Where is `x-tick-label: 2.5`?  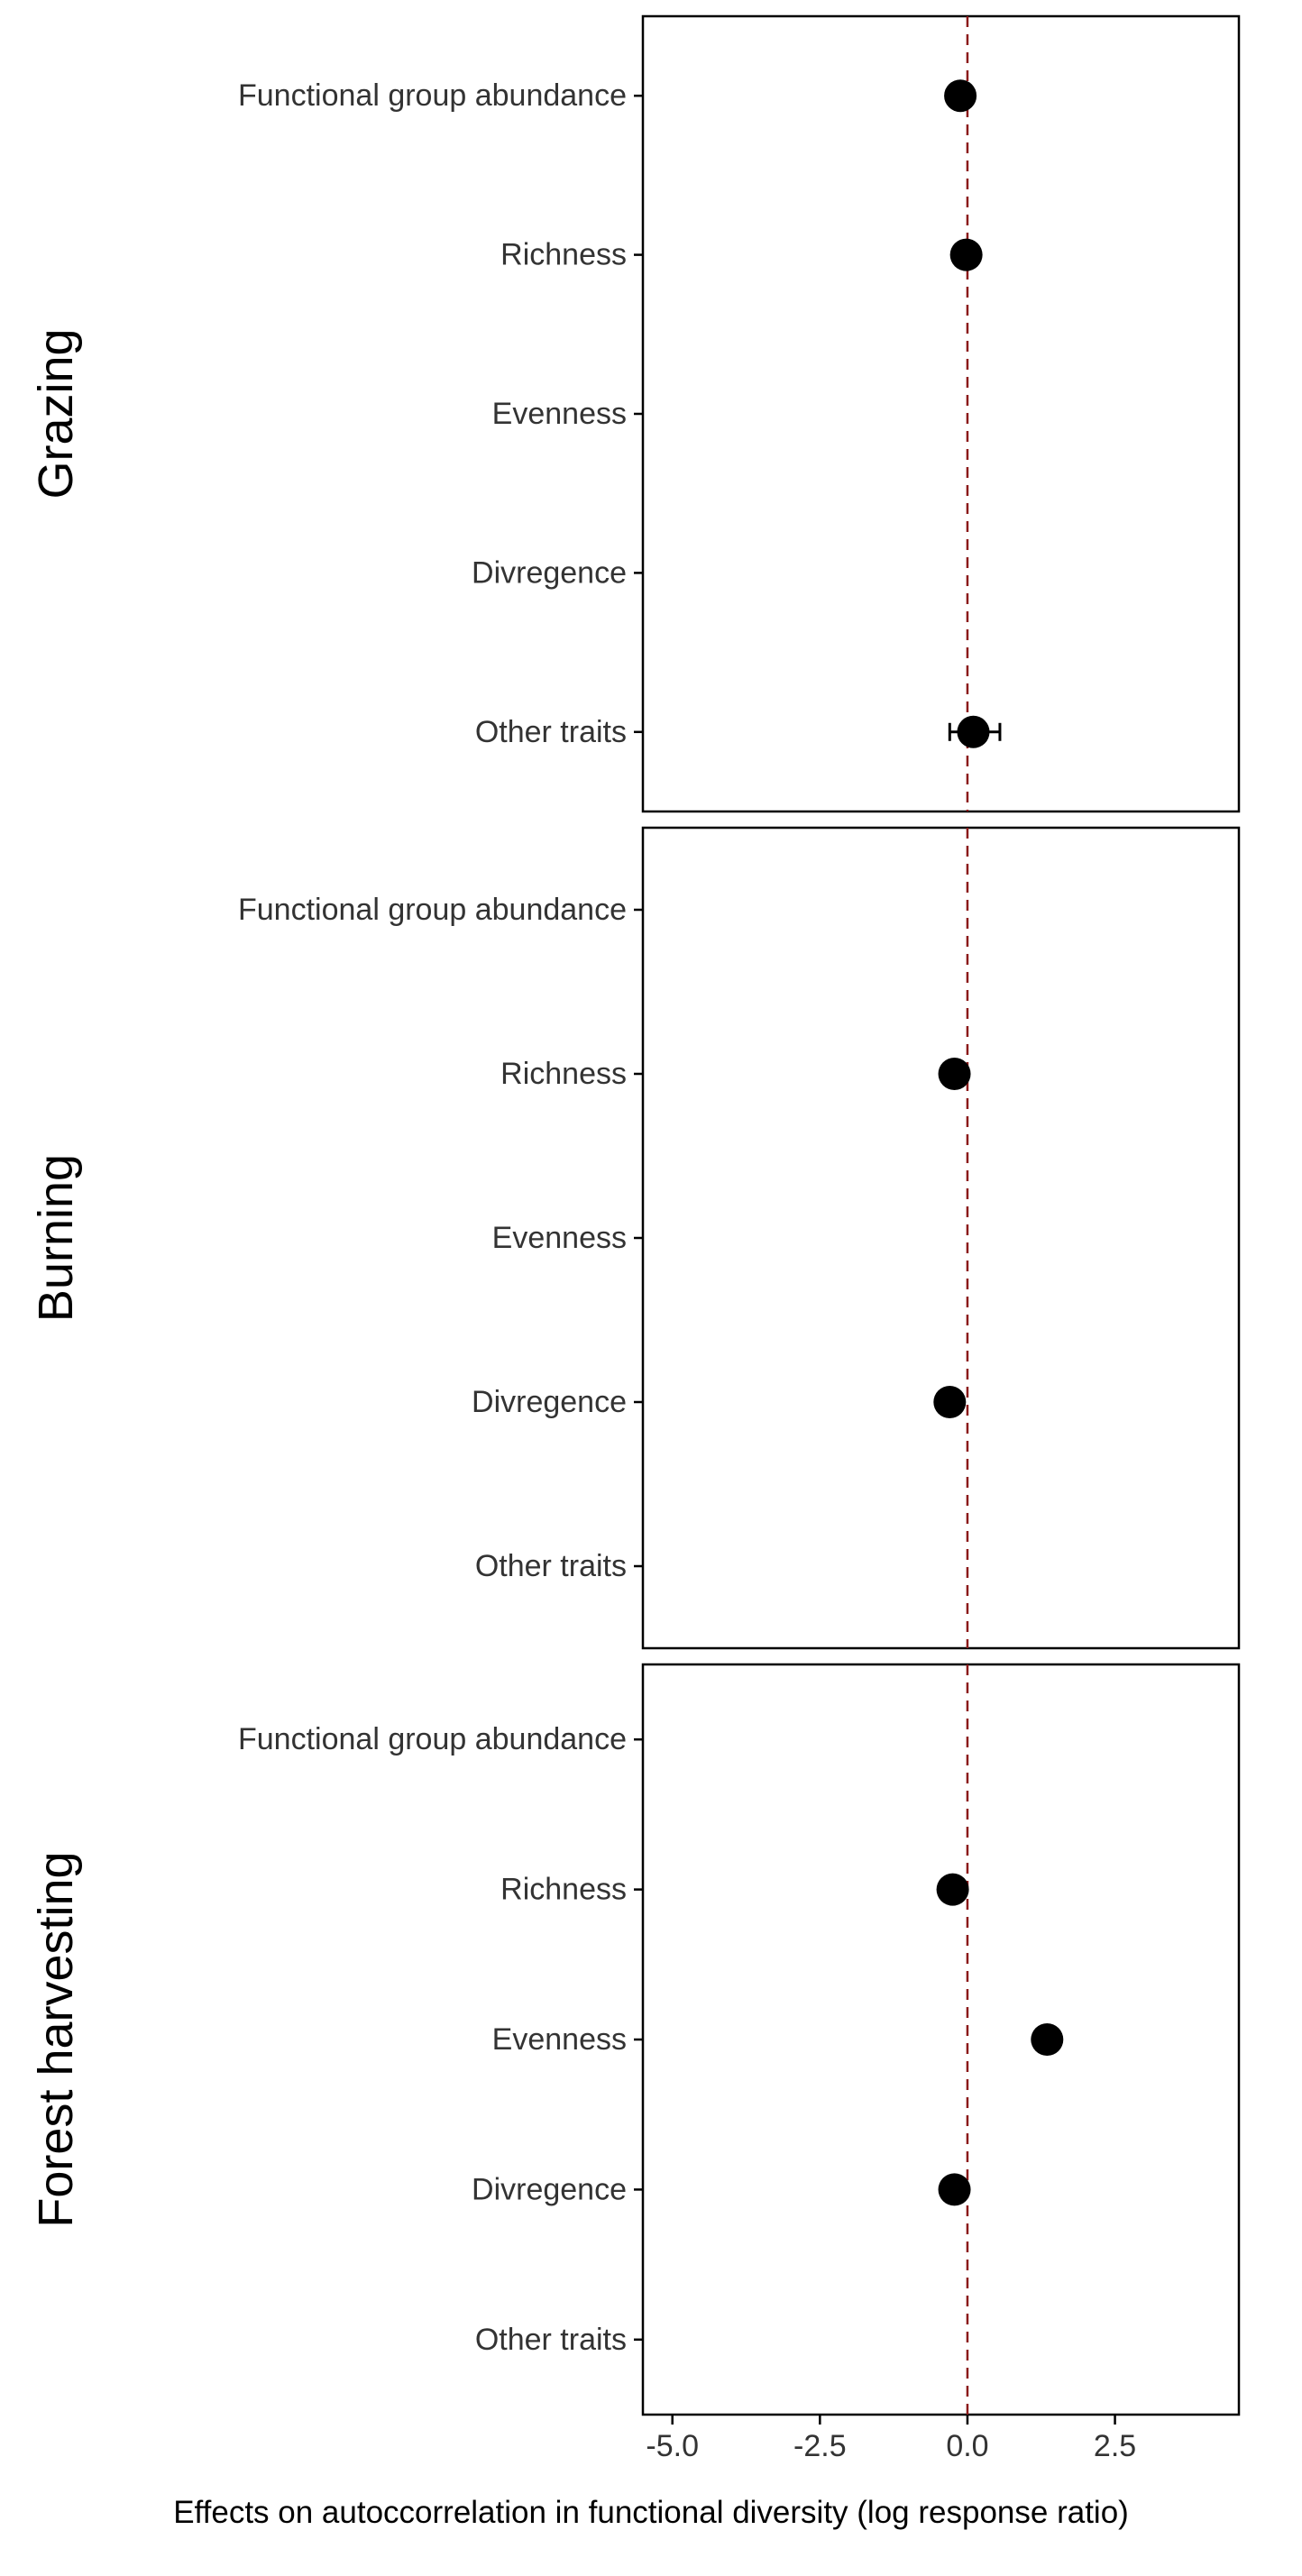 x-tick-label: 2.5 is located at coordinates (1115, 2446).